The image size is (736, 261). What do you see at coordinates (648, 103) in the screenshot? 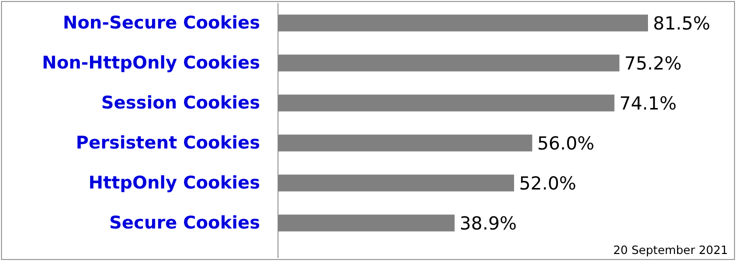
I see `data-label: 74.1%` at bounding box center [648, 103].